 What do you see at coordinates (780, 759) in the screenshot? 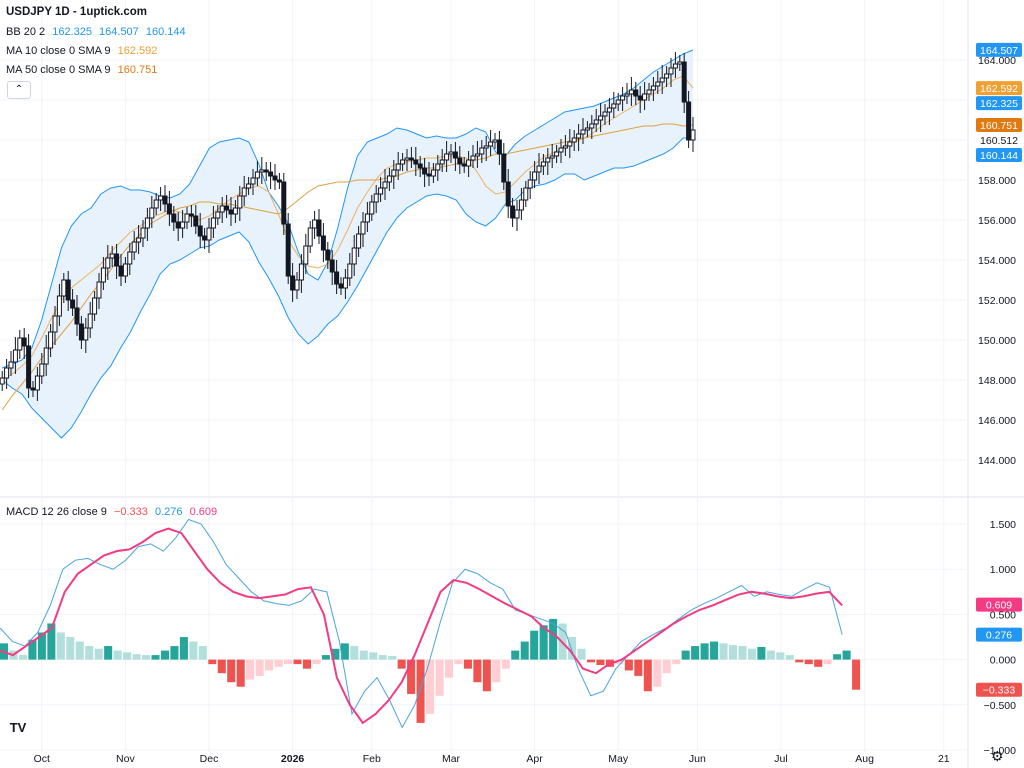
I see `time-tick-label: Jul` at bounding box center [780, 759].